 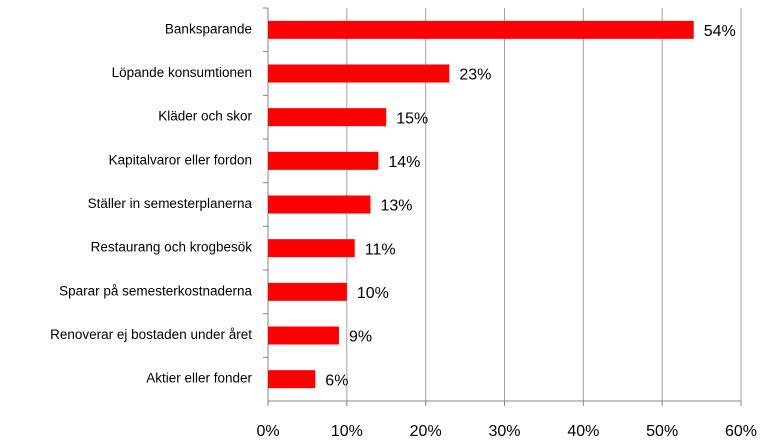 I want to click on value-label: 14%, so click(x=404, y=162).